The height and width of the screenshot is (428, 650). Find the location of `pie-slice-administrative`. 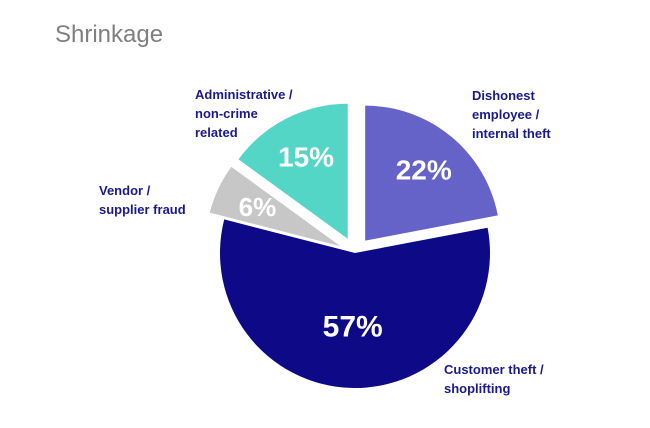

pie-slice-administrative is located at coordinates (293, 171).